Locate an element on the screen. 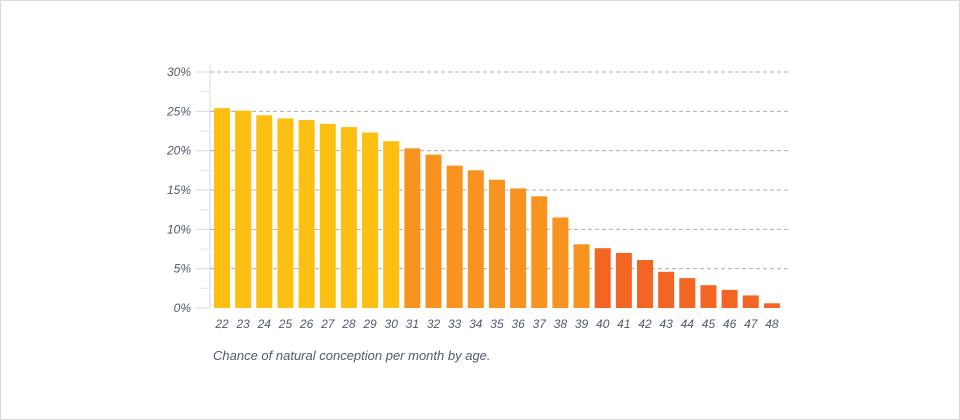  x-tick-label: 37 is located at coordinates (540, 324).